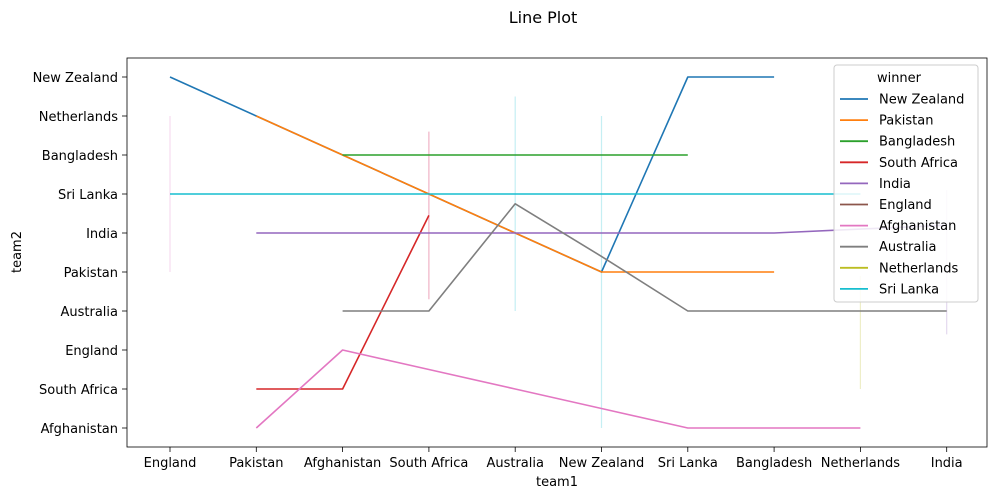 Image resolution: width=993 pixels, height=503 pixels. Describe the element at coordinates (75, 78) in the screenshot. I see `y-tick-label: New Zealand` at that location.